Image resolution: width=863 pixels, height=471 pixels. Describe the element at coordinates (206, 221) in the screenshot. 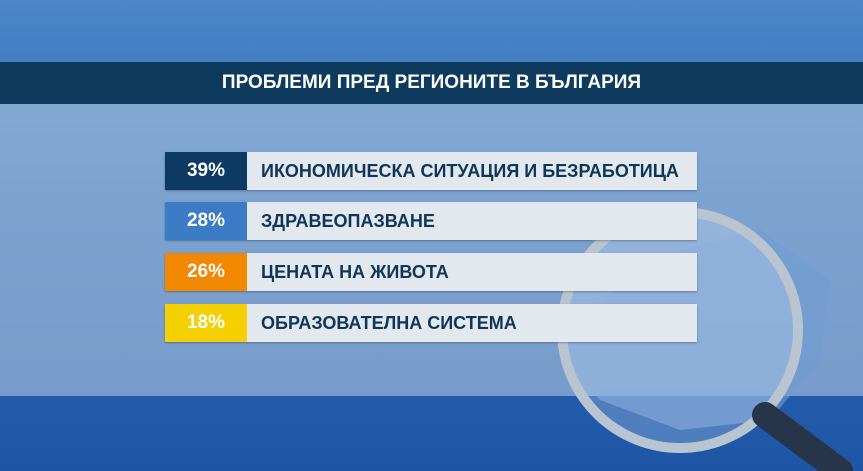

I see `percent-box: 28%` at that location.